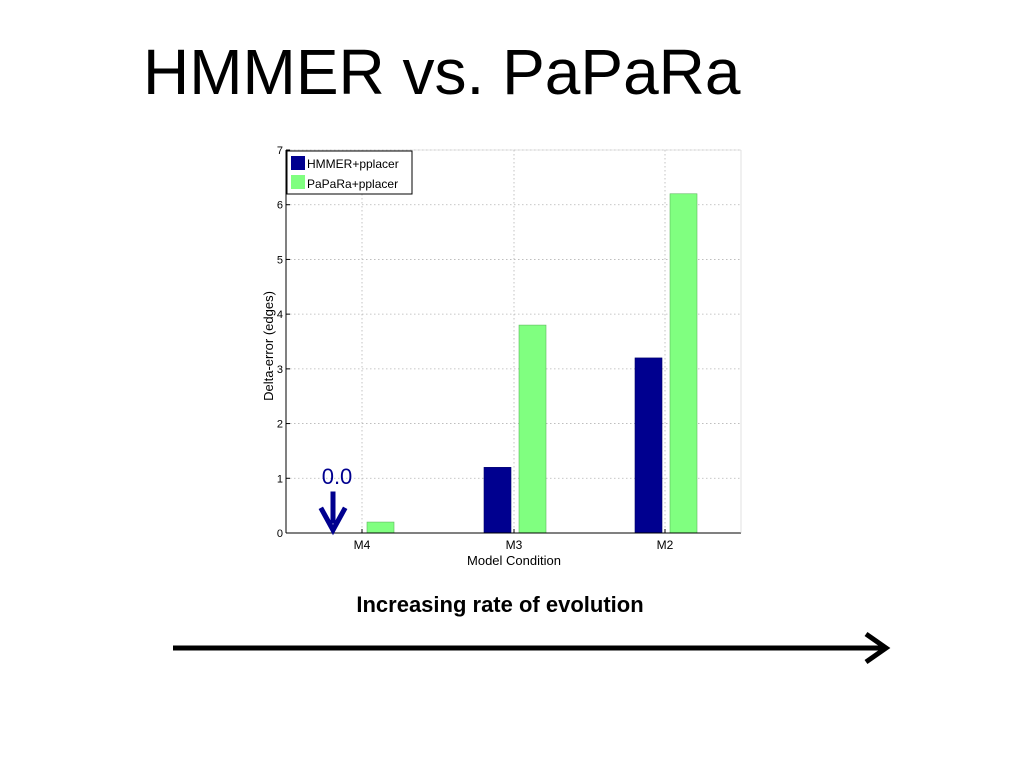  Describe the element at coordinates (683, 363) in the screenshot. I see `bar-m2-papara` at that location.